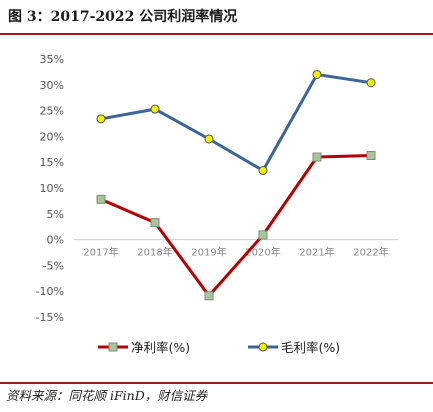 The image size is (433, 412). I want to click on y-tick-label: 15%, so click(52, 162).